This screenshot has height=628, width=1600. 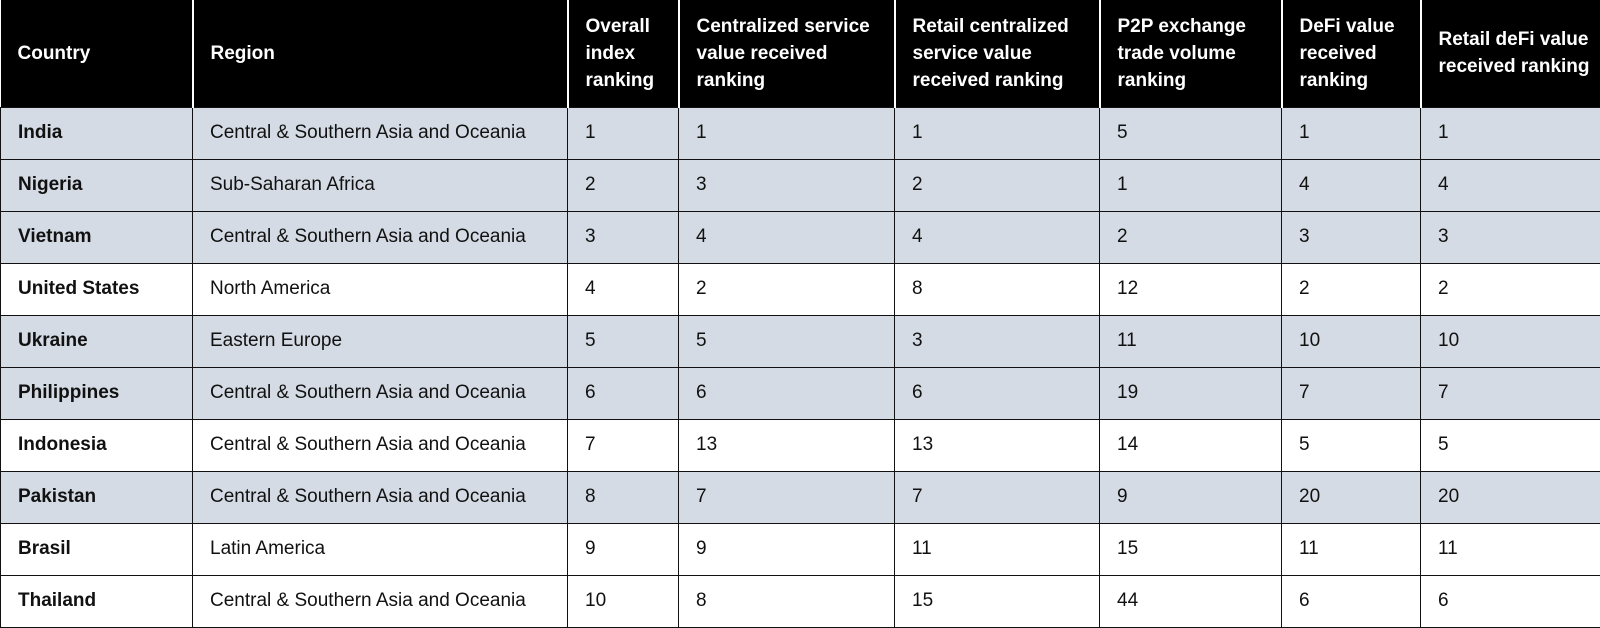 What do you see at coordinates (379, 53) in the screenshot?
I see `column-header: Region` at bounding box center [379, 53].